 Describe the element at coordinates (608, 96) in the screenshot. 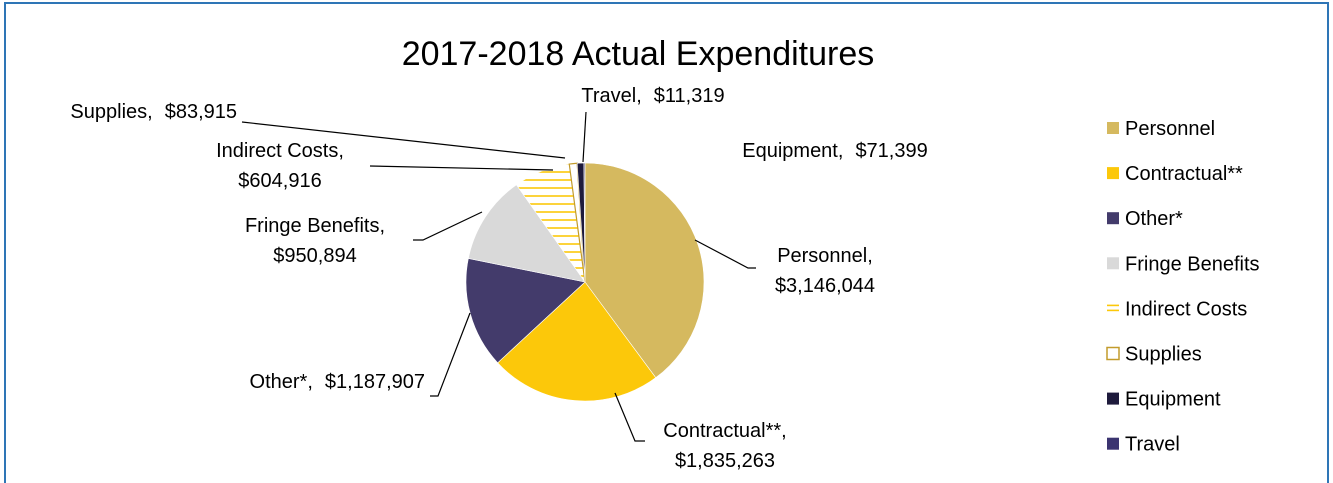

I see `data-label-category: Travel` at that location.